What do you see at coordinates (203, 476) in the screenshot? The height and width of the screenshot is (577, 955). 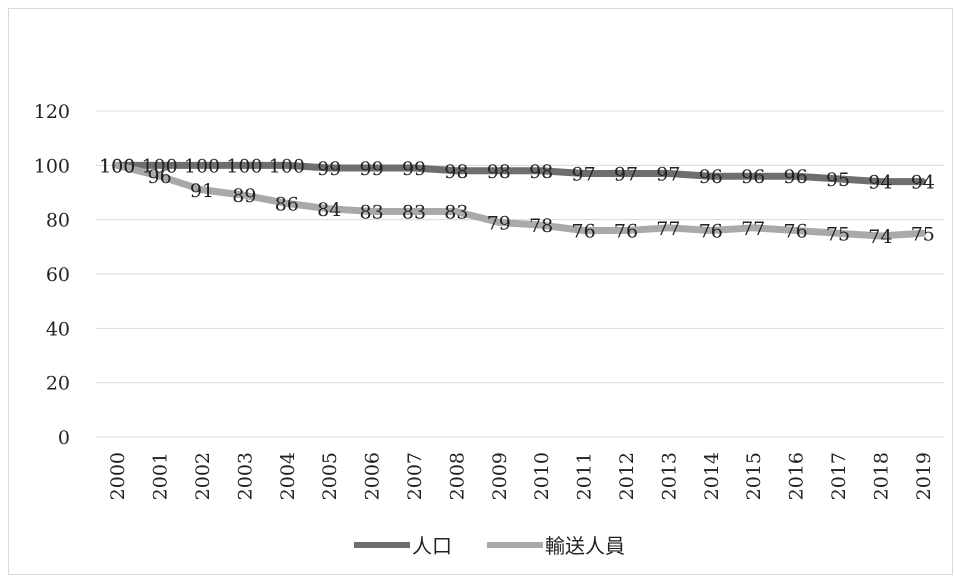 I see `x-tick-label: 2002` at bounding box center [203, 476].